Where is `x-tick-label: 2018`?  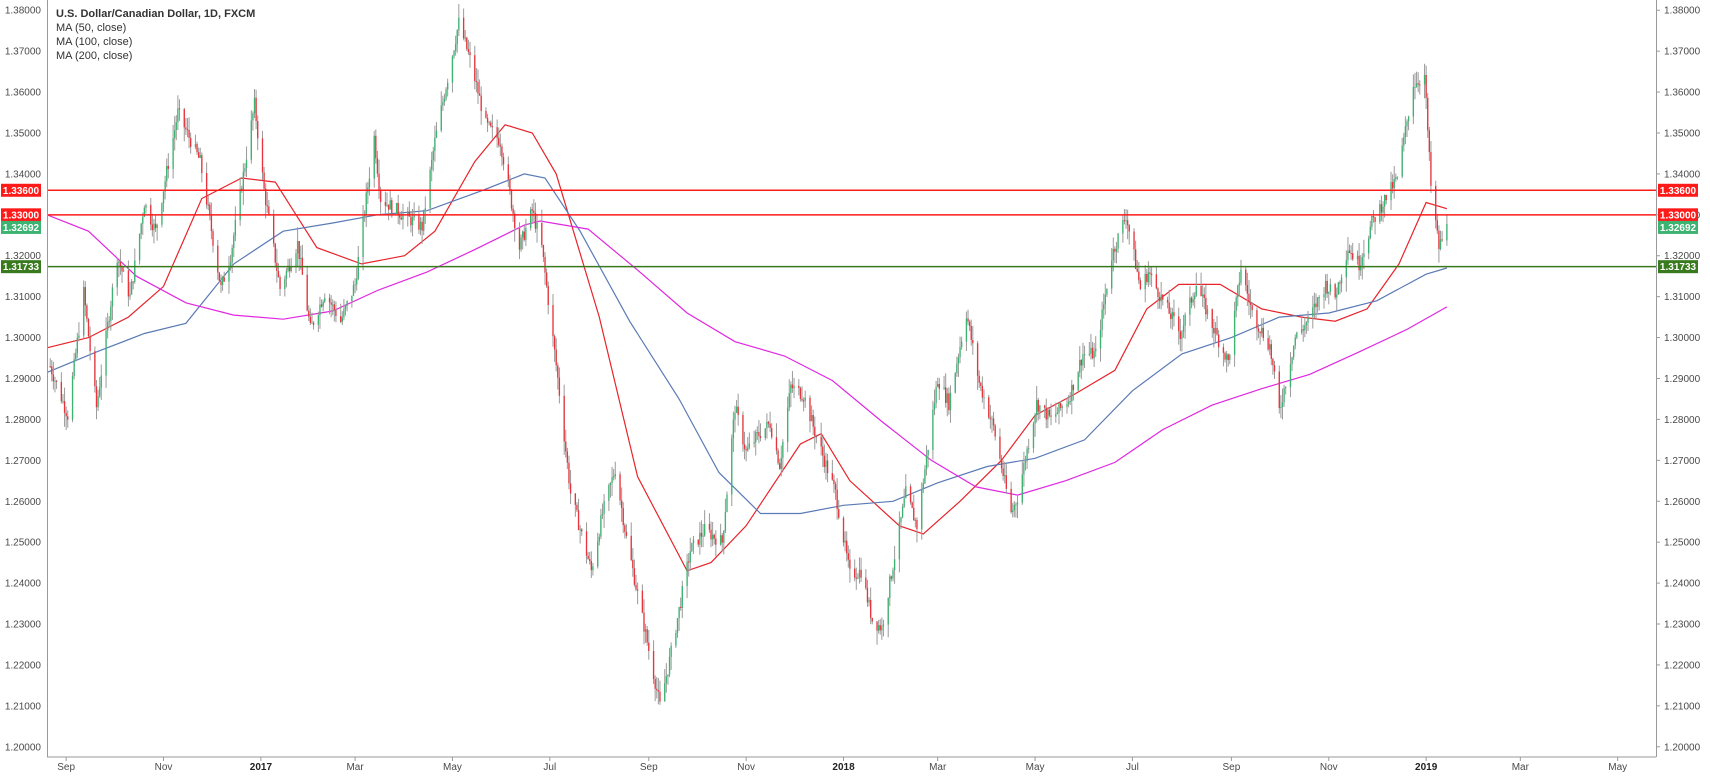
x-tick-label: 2018 is located at coordinates (843, 767).